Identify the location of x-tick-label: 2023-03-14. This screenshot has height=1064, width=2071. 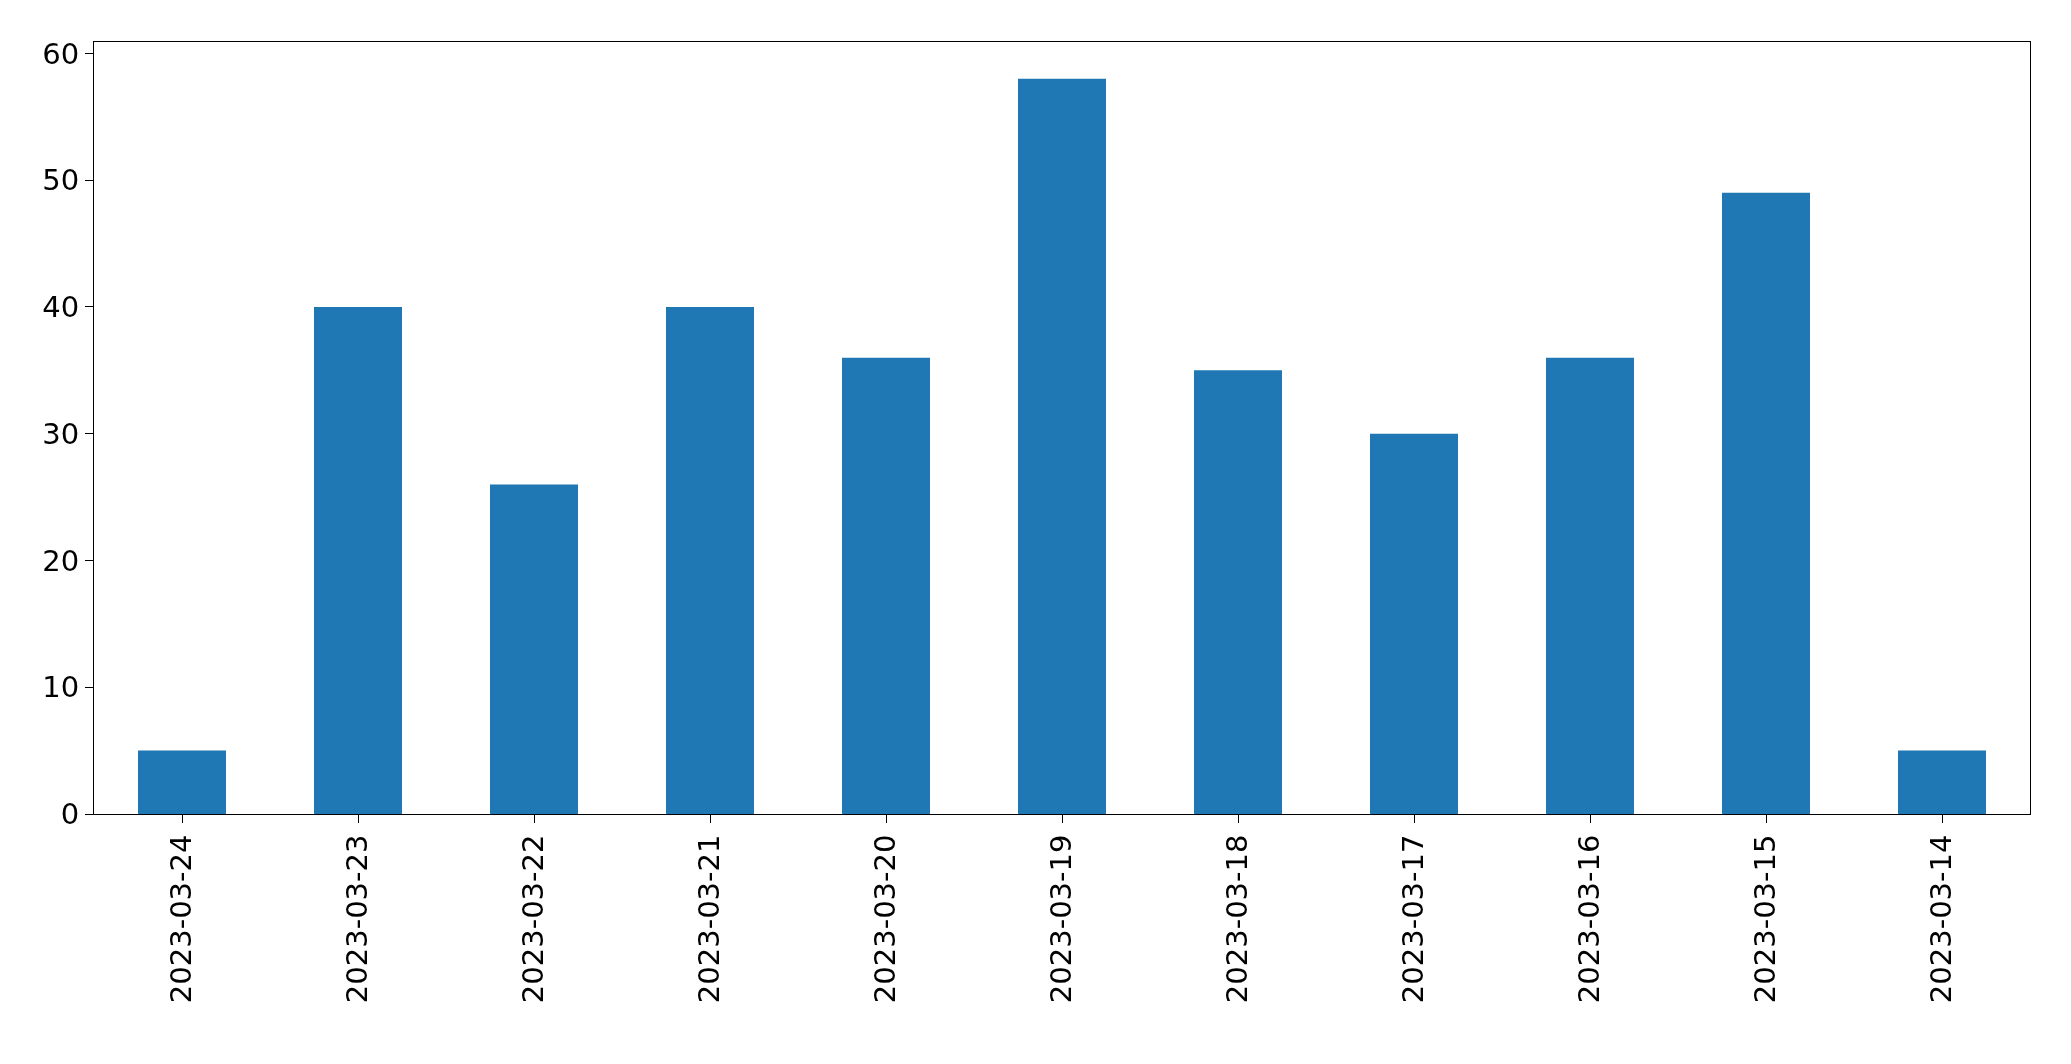
(1941, 919).